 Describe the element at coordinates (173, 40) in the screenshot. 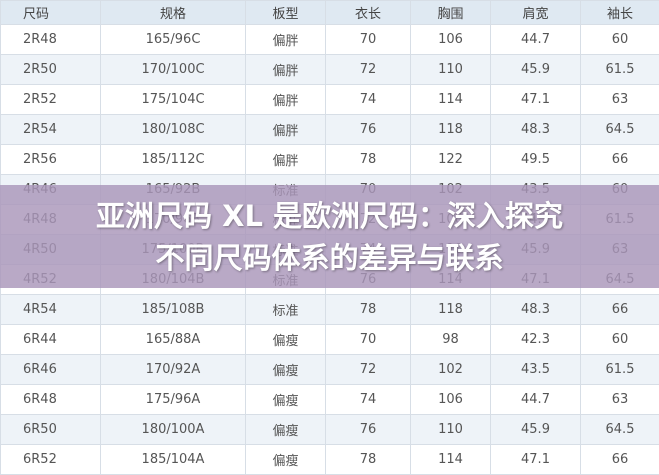

I see `table-cell: 165/96C` at that location.